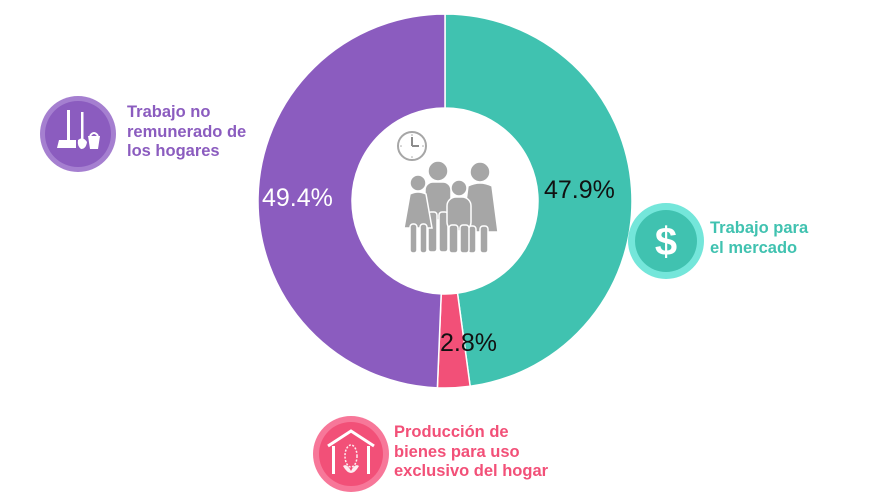  Describe the element at coordinates (297, 198) in the screenshot. I see `pct-label-unpaid: 49.4%` at that location.